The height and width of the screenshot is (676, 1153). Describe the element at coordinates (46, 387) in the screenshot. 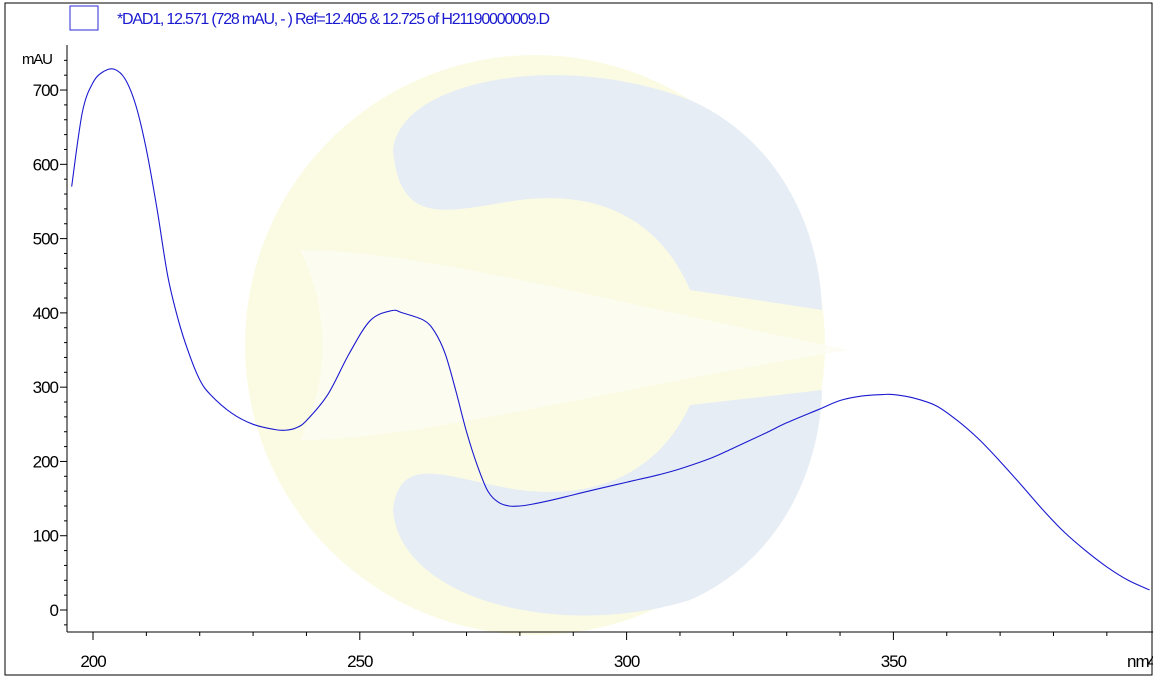

I see `y-tick-label: 300` at that location.